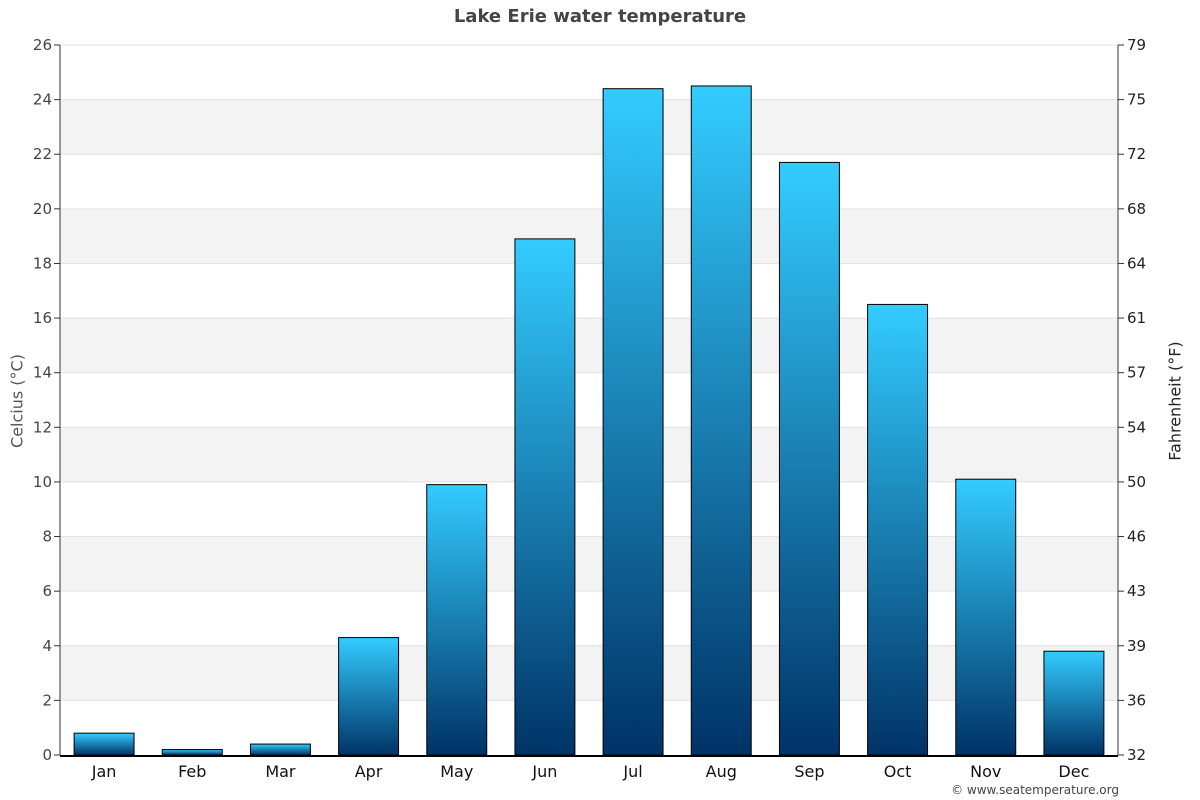  I want to click on y-tick-label-left: 2, so click(47, 700).